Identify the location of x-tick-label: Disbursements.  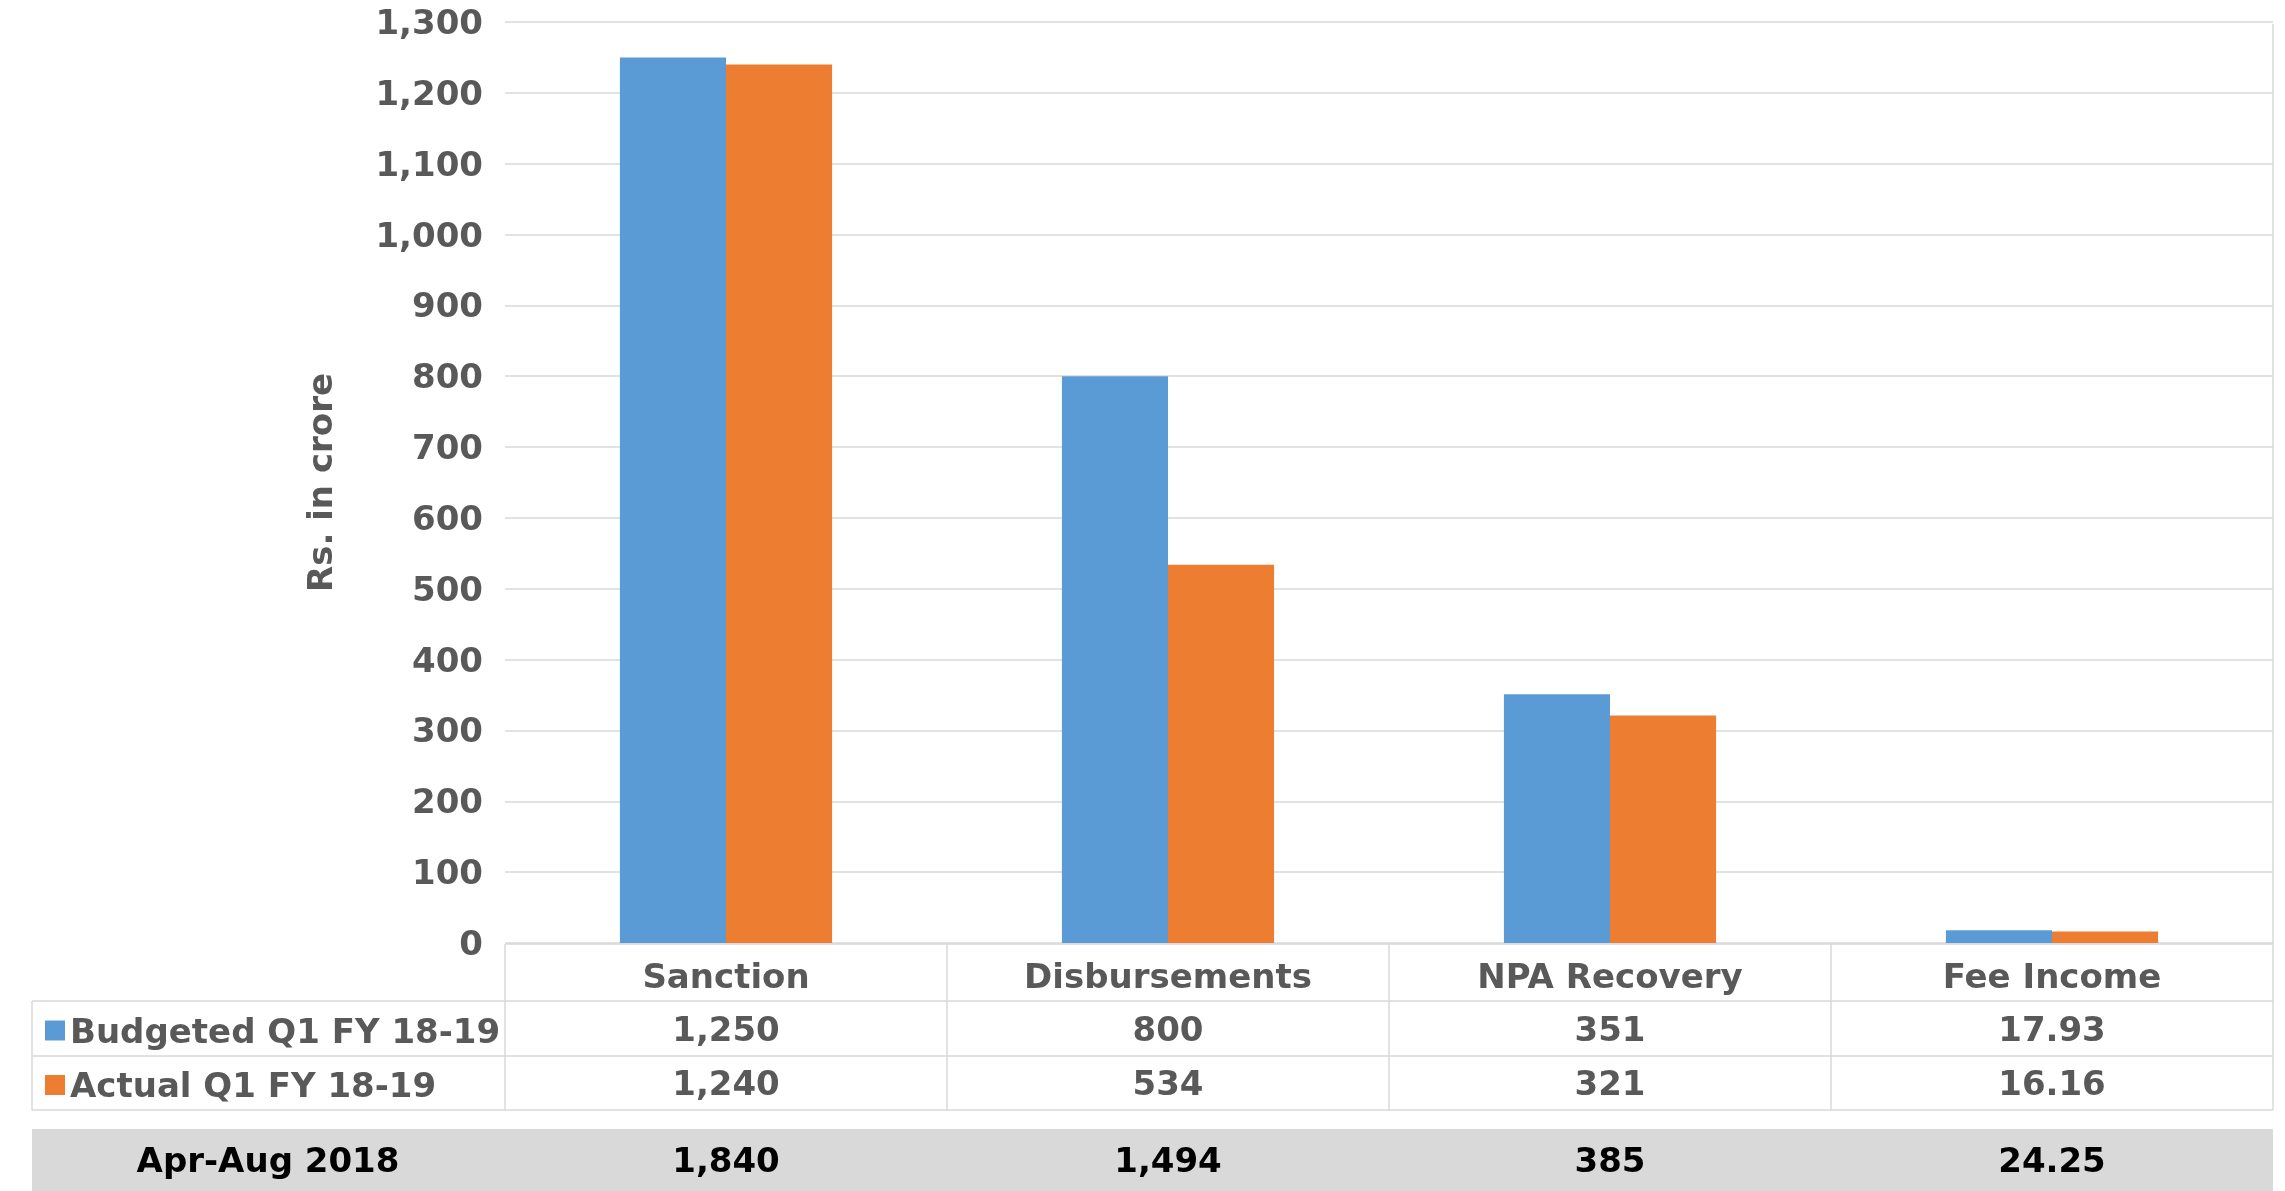
(1168, 976).